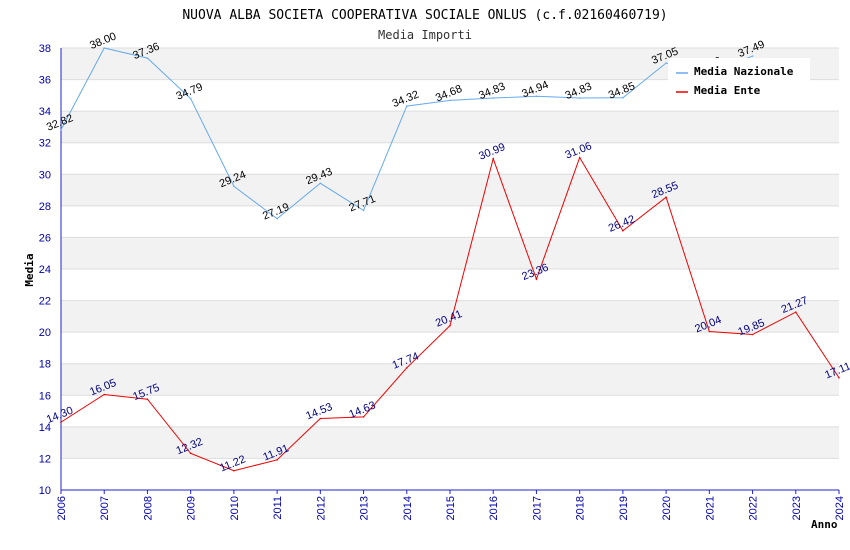 The height and width of the screenshot is (550, 850). I want to click on y-tick-label: 14, so click(45, 428).